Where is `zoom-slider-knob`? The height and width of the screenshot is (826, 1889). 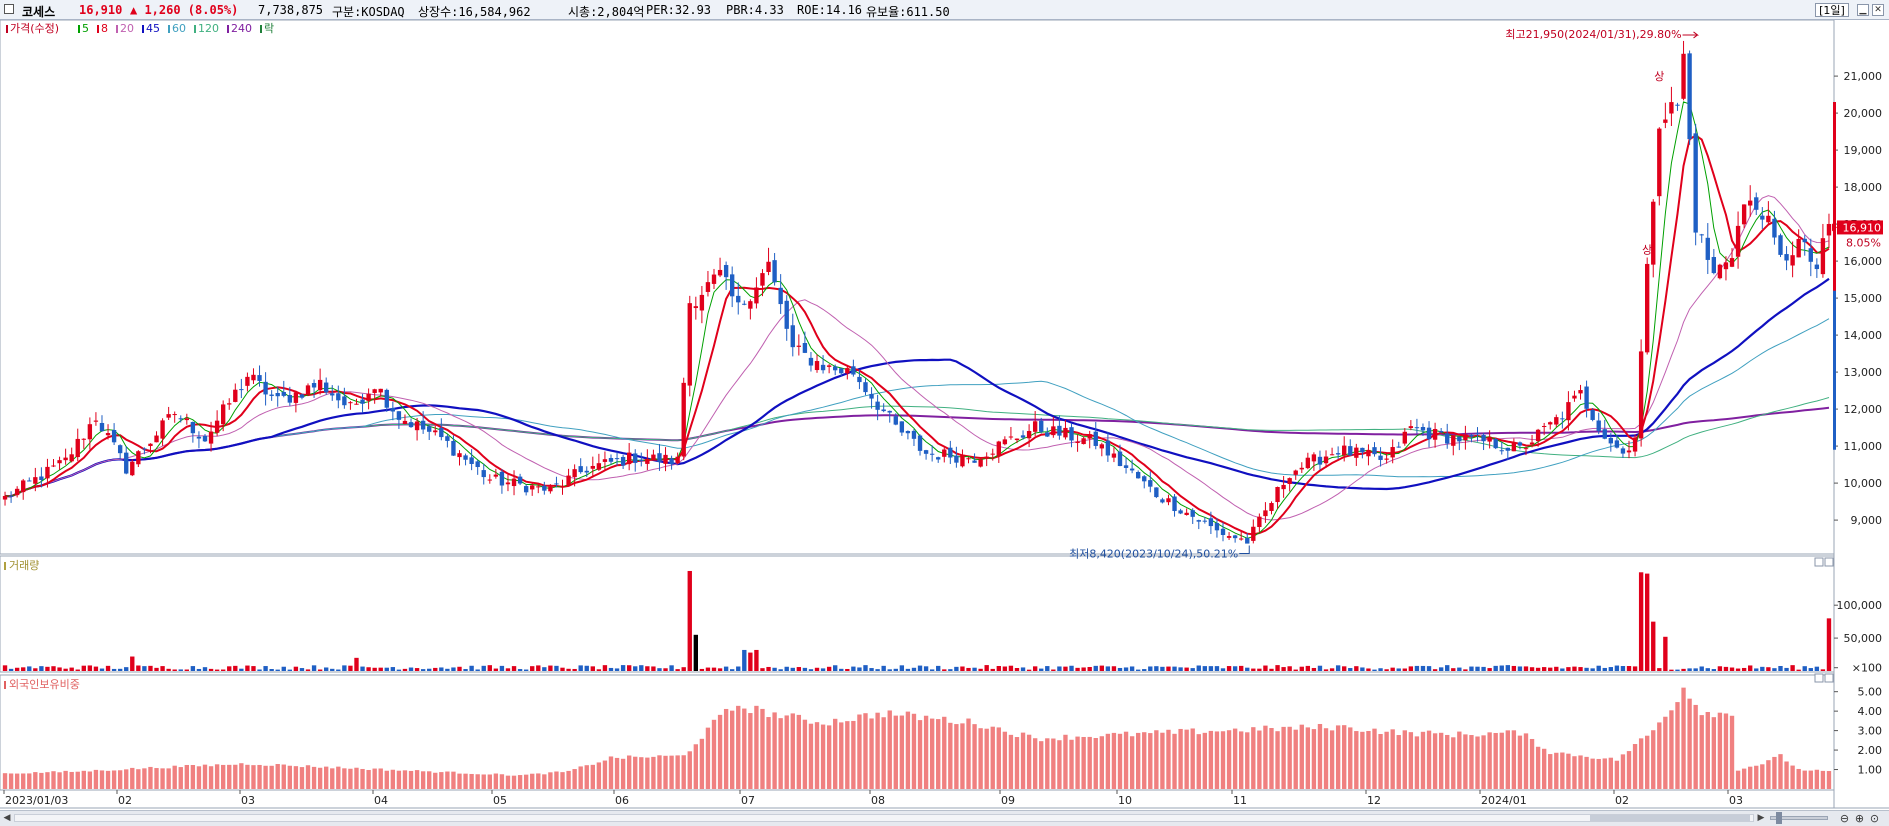
zoom-slider-knob is located at coordinates (1779, 818).